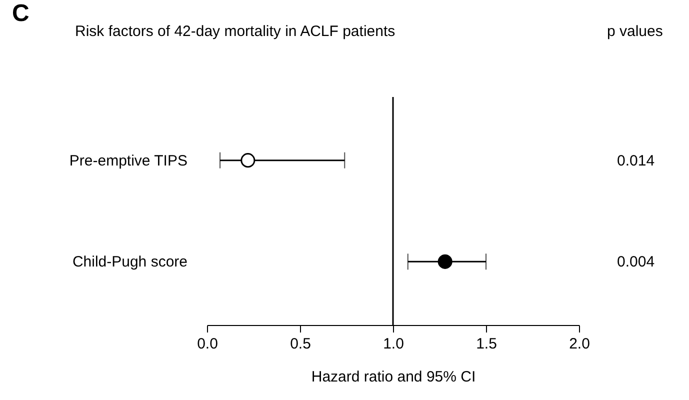 The height and width of the screenshot is (400, 689). I want to click on x-axis-title: Hazard ratio and 95% CI, so click(393, 377).